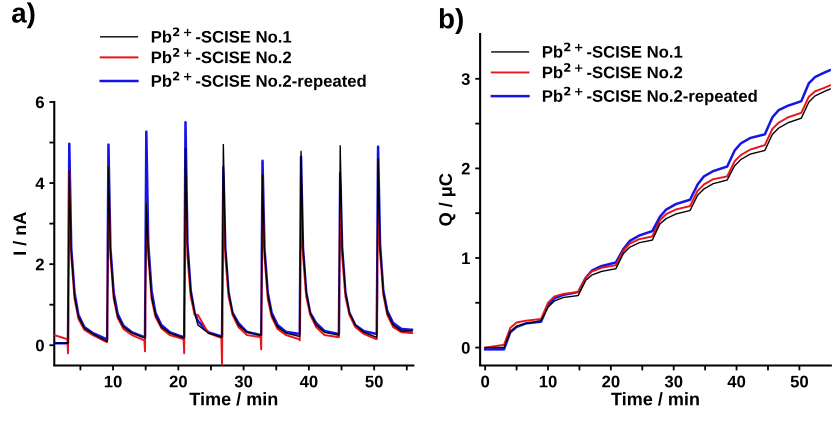  I want to click on y-axis-title: I / nA, so click(19, 233).